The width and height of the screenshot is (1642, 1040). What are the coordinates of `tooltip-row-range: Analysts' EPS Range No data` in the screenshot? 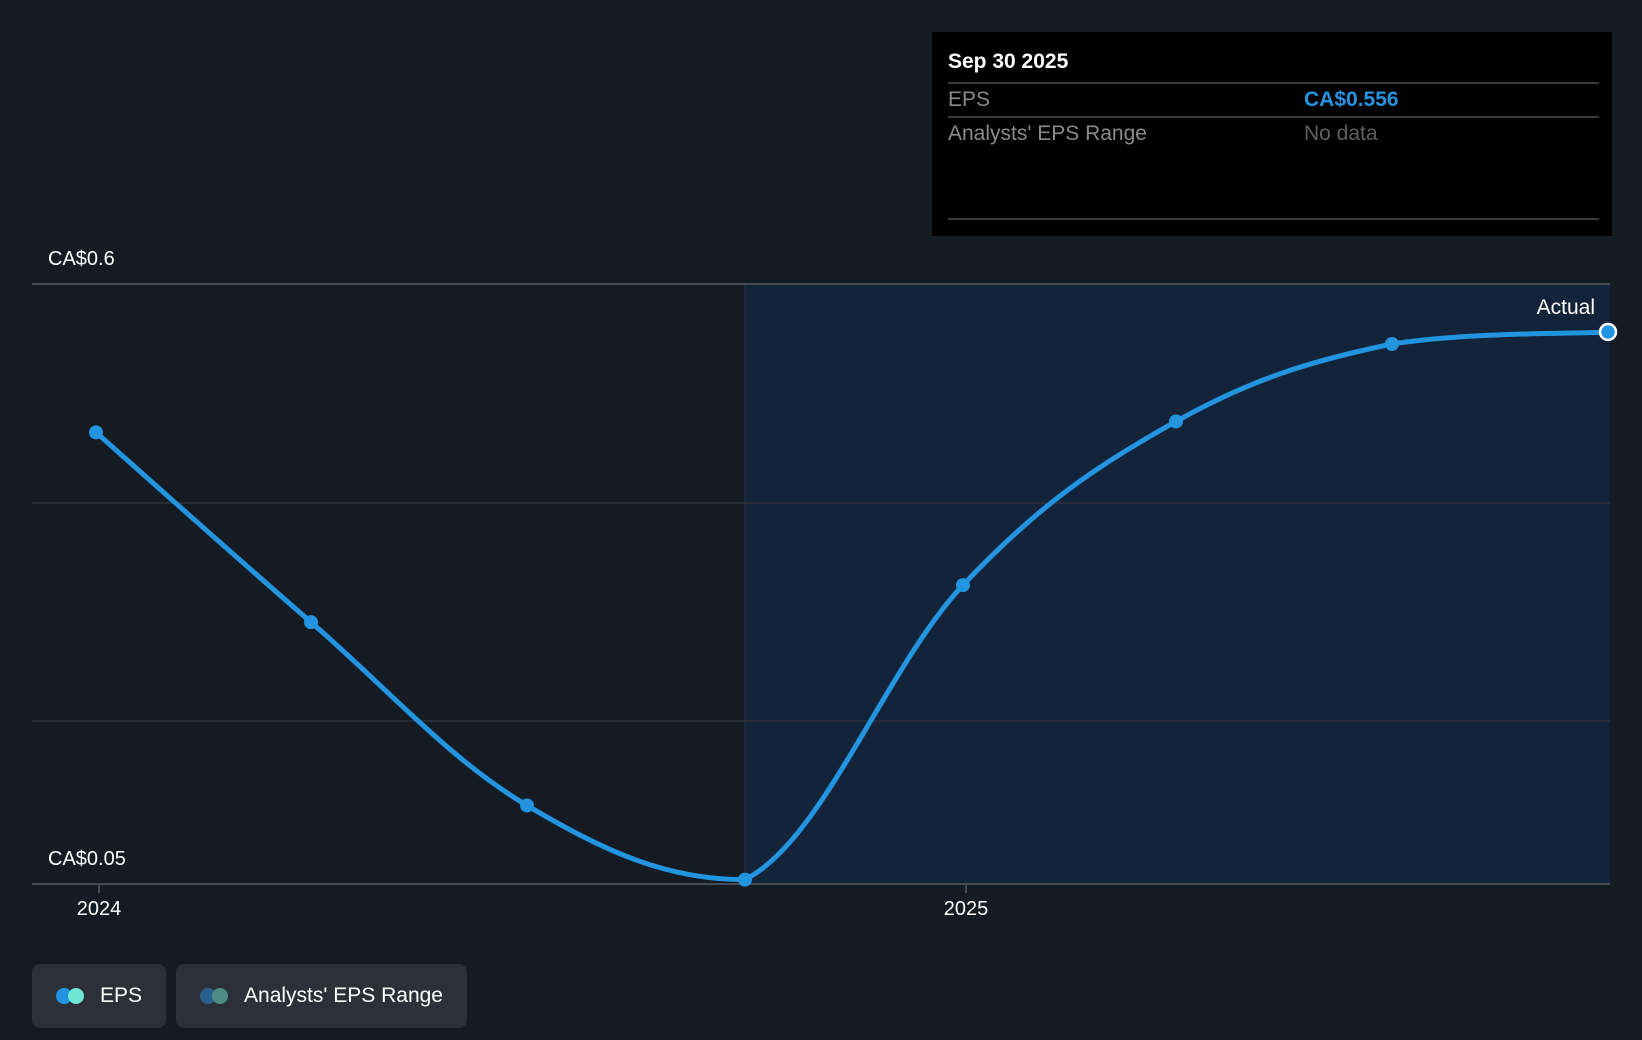 It's located at (1273, 134).